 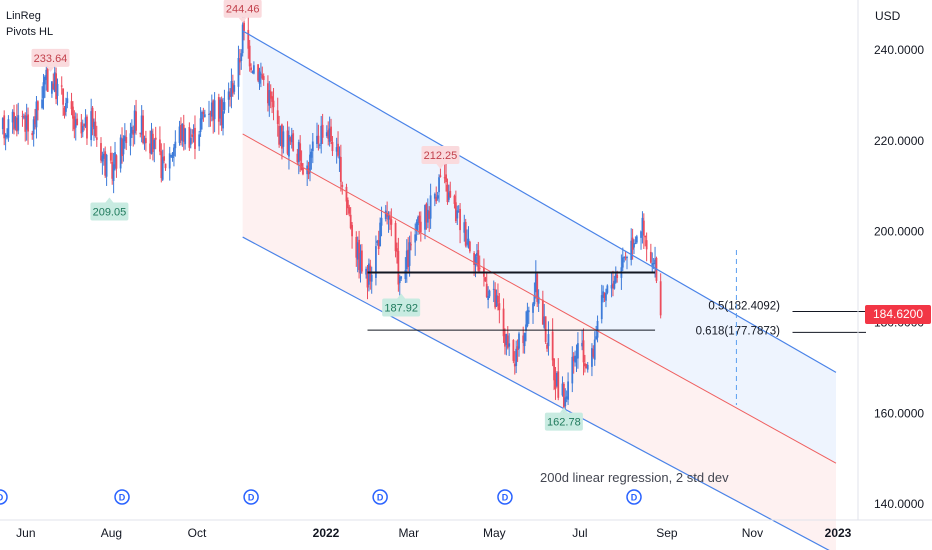 I want to click on x-tick-label: Oct, so click(x=197, y=533).